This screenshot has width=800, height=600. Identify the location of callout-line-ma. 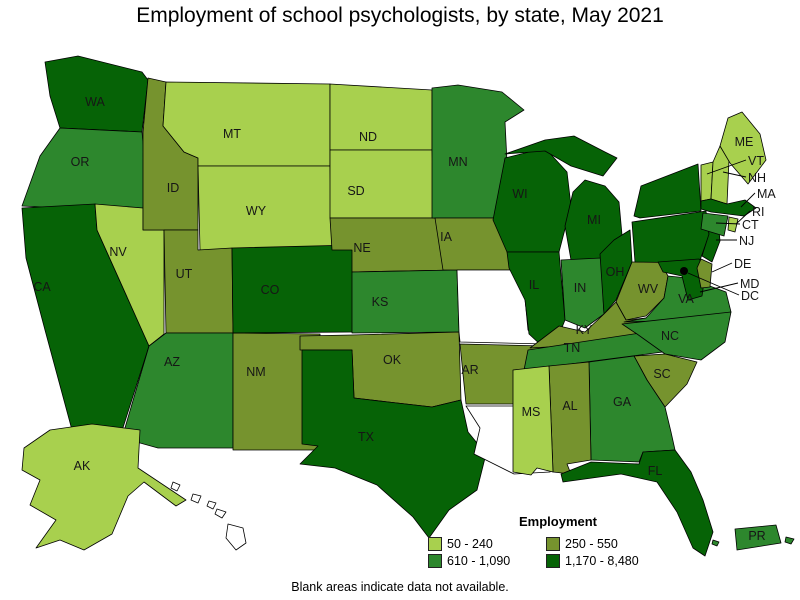
(748, 200).